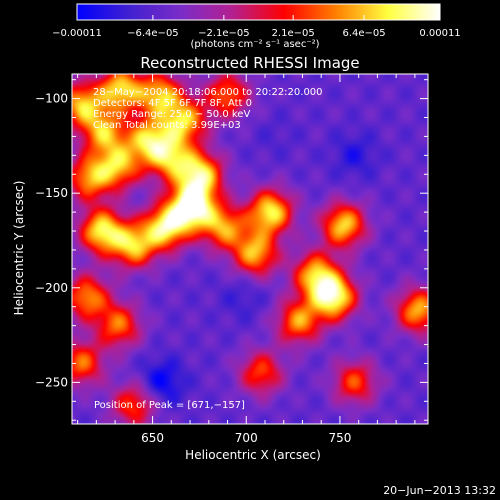  I want to click on x-tick-label: 750, so click(339, 438).